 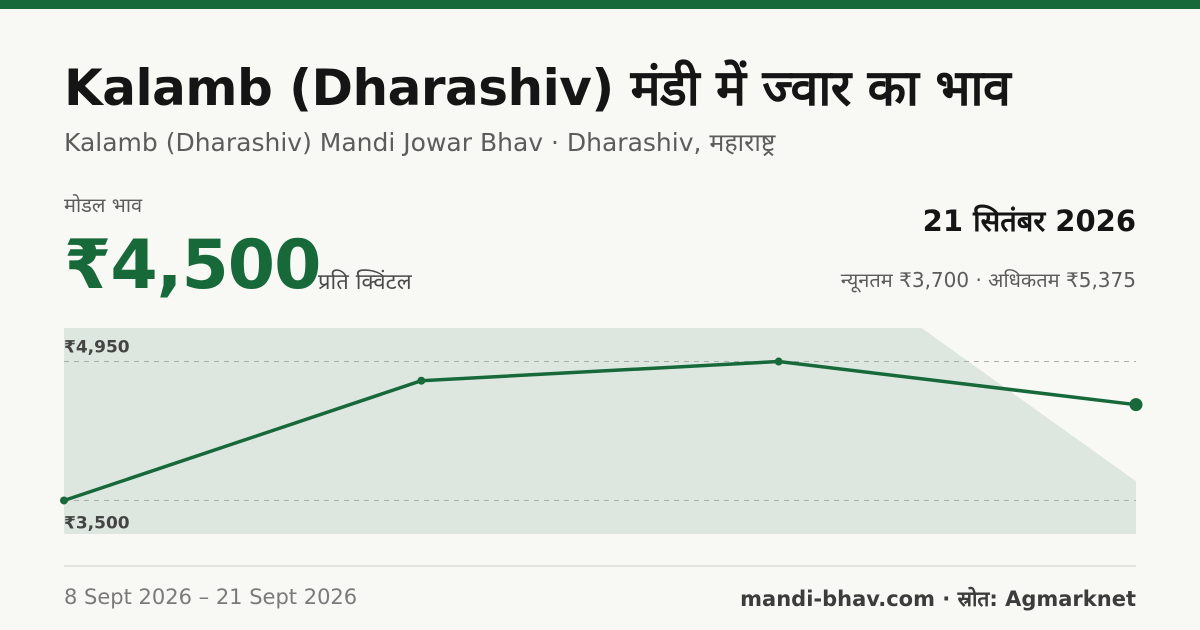 What do you see at coordinates (600, 4) in the screenshot?
I see `top-accent-bar` at bounding box center [600, 4].